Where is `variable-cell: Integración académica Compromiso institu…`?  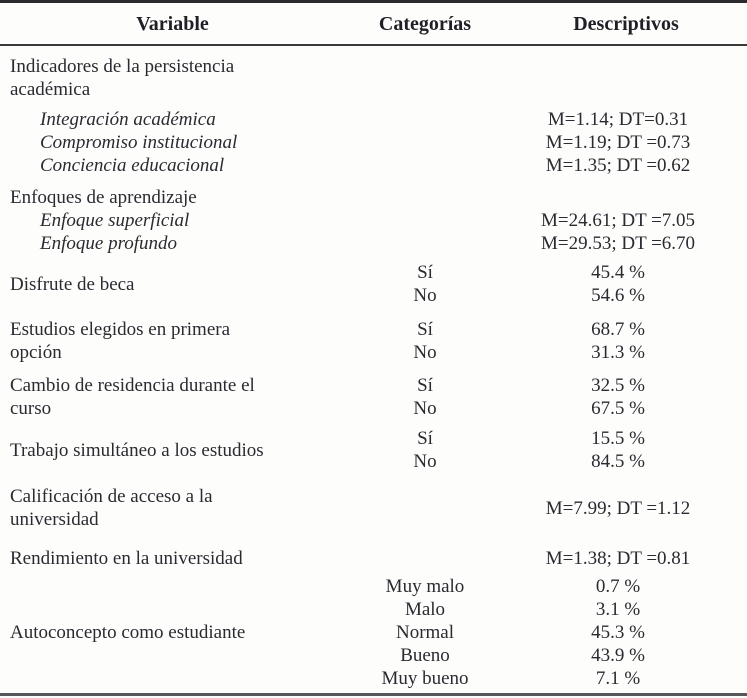 variable-cell: Integración académica Compromiso institu… is located at coordinates (172, 139).